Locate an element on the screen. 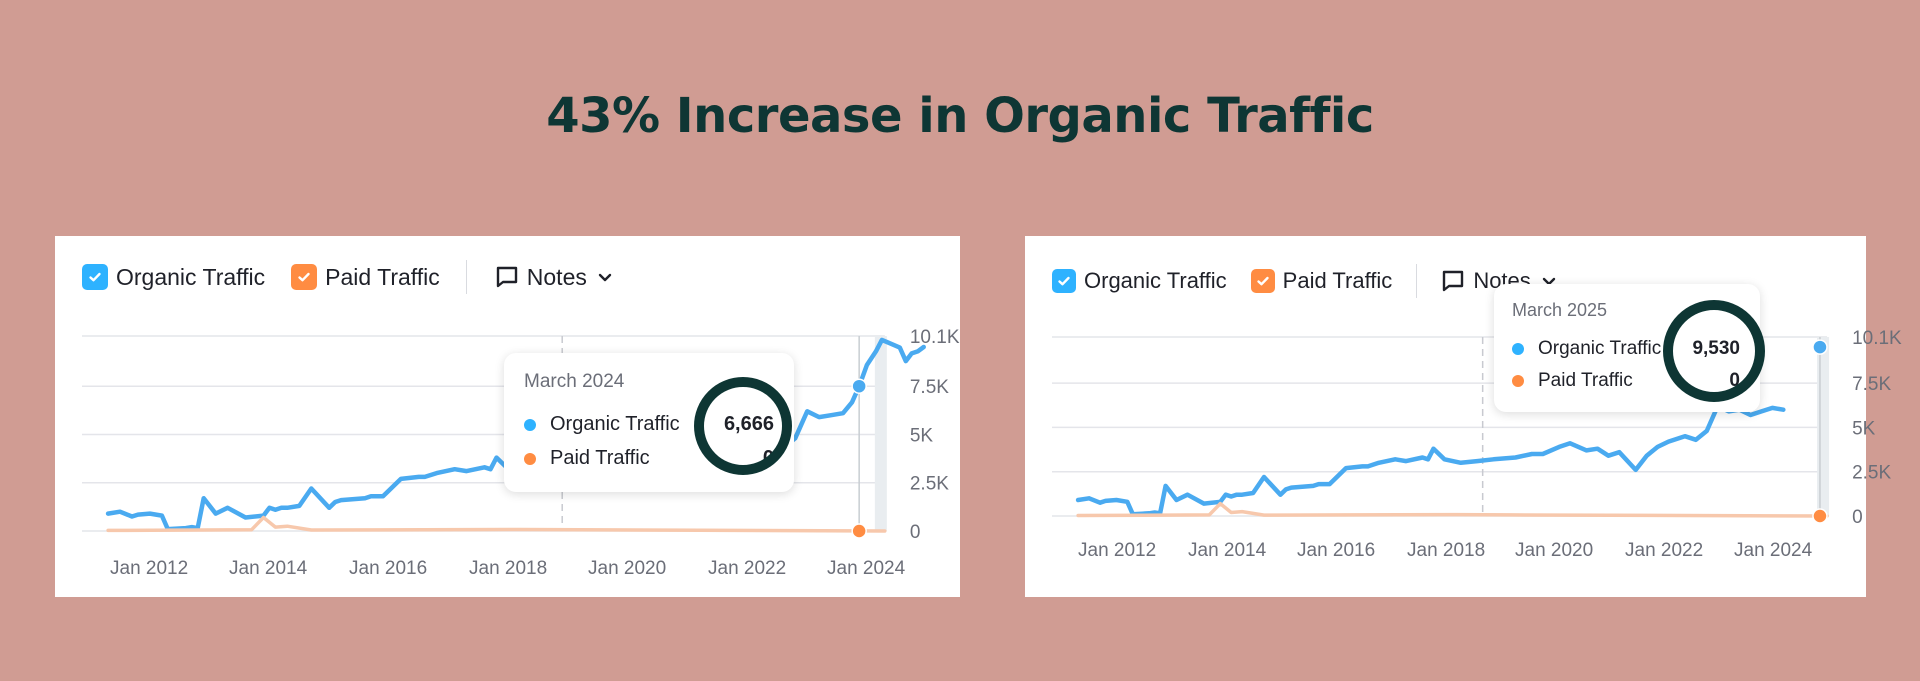 The image size is (1920, 681). notes-dropdown: Notes is located at coordinates (554, 277).